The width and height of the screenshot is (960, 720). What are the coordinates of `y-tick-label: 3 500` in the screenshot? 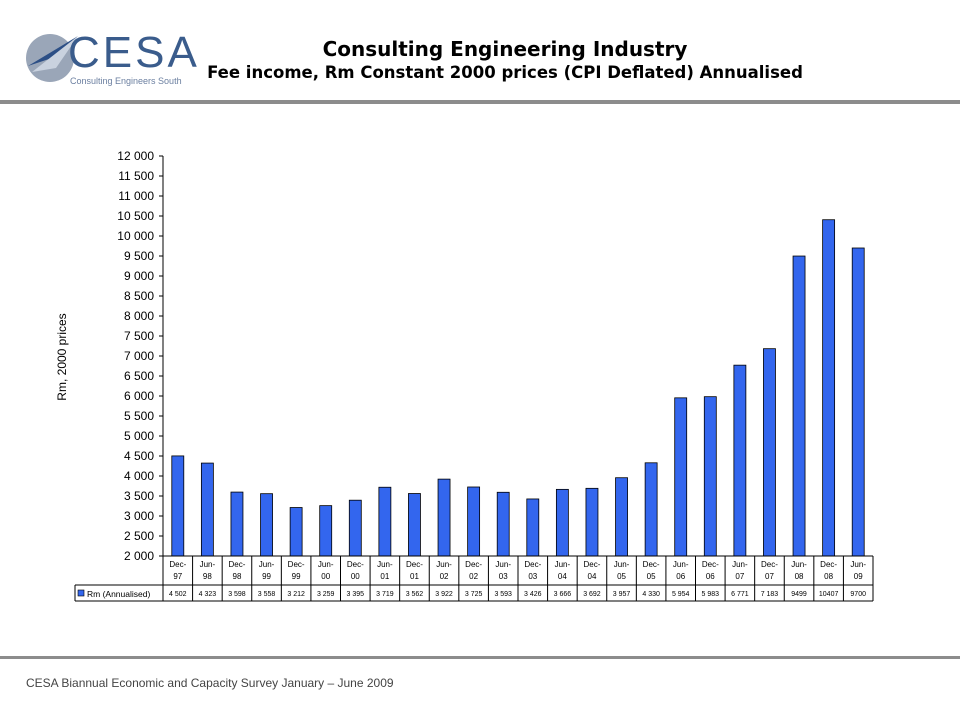 It's located at (139, 496).